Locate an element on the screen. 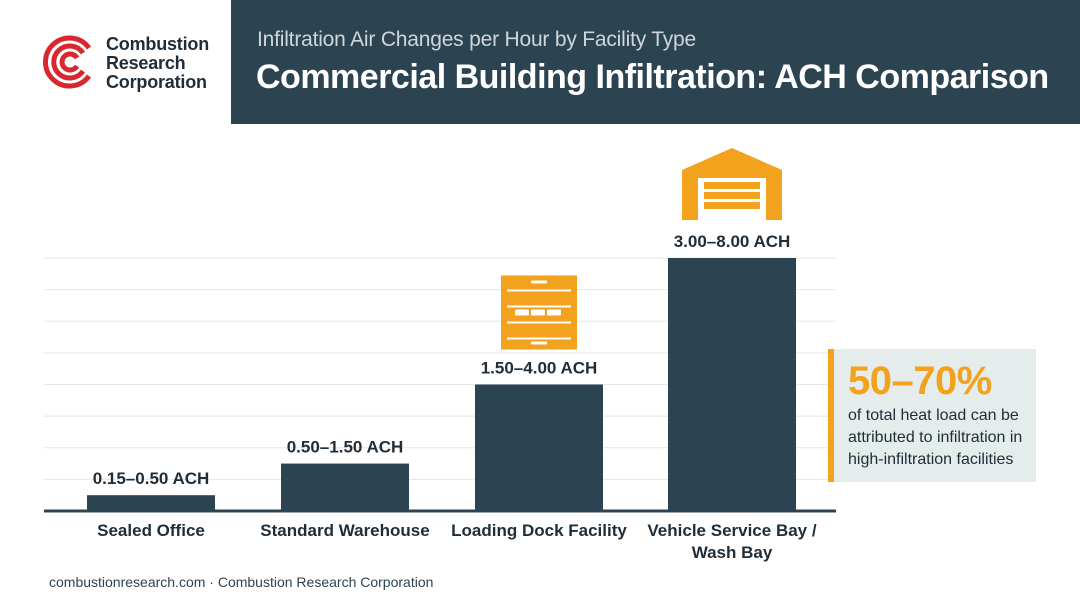 Image resolution: width=1080 pixels, height=603 pixels. category-label: Wash Bay is located at coordinates (732, 552).